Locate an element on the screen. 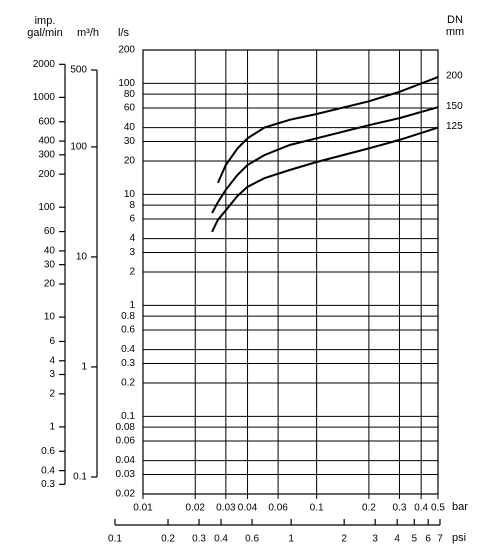  psi-axis-label: psi is located at coordinates (459, 538).